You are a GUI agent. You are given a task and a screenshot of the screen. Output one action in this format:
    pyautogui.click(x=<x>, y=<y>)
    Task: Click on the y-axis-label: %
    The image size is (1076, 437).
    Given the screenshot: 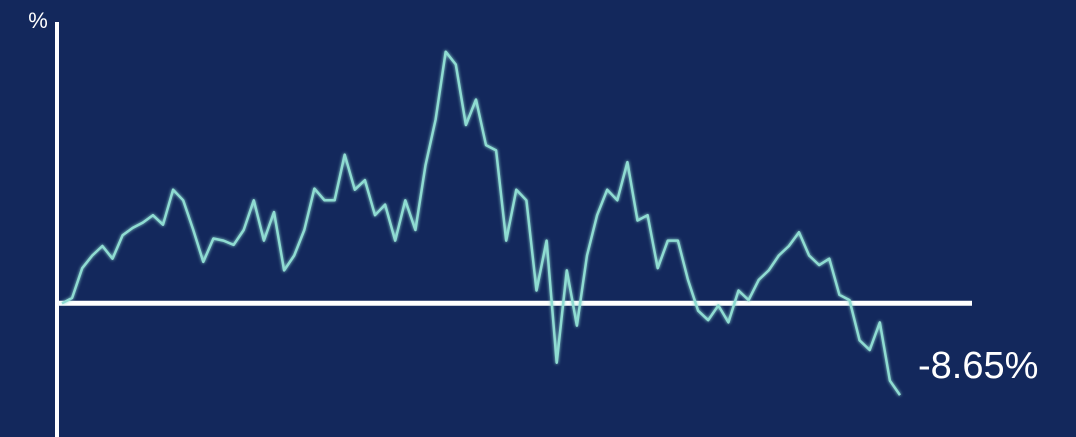 What is the action you would take?
    pyautogui.click(x=38, y=20)
    